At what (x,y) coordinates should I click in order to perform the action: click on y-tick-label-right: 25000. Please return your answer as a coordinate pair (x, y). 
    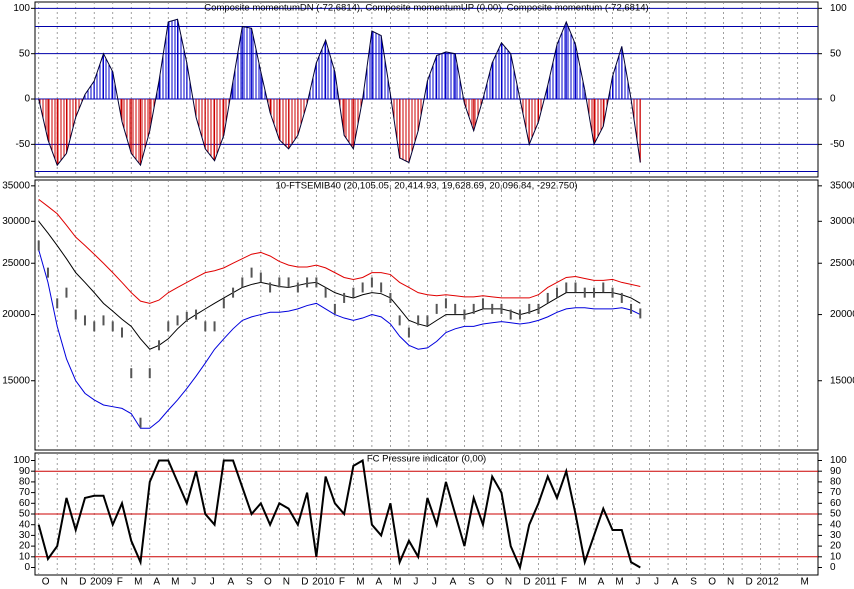
    Looking at the image, I should click on (842, 263).